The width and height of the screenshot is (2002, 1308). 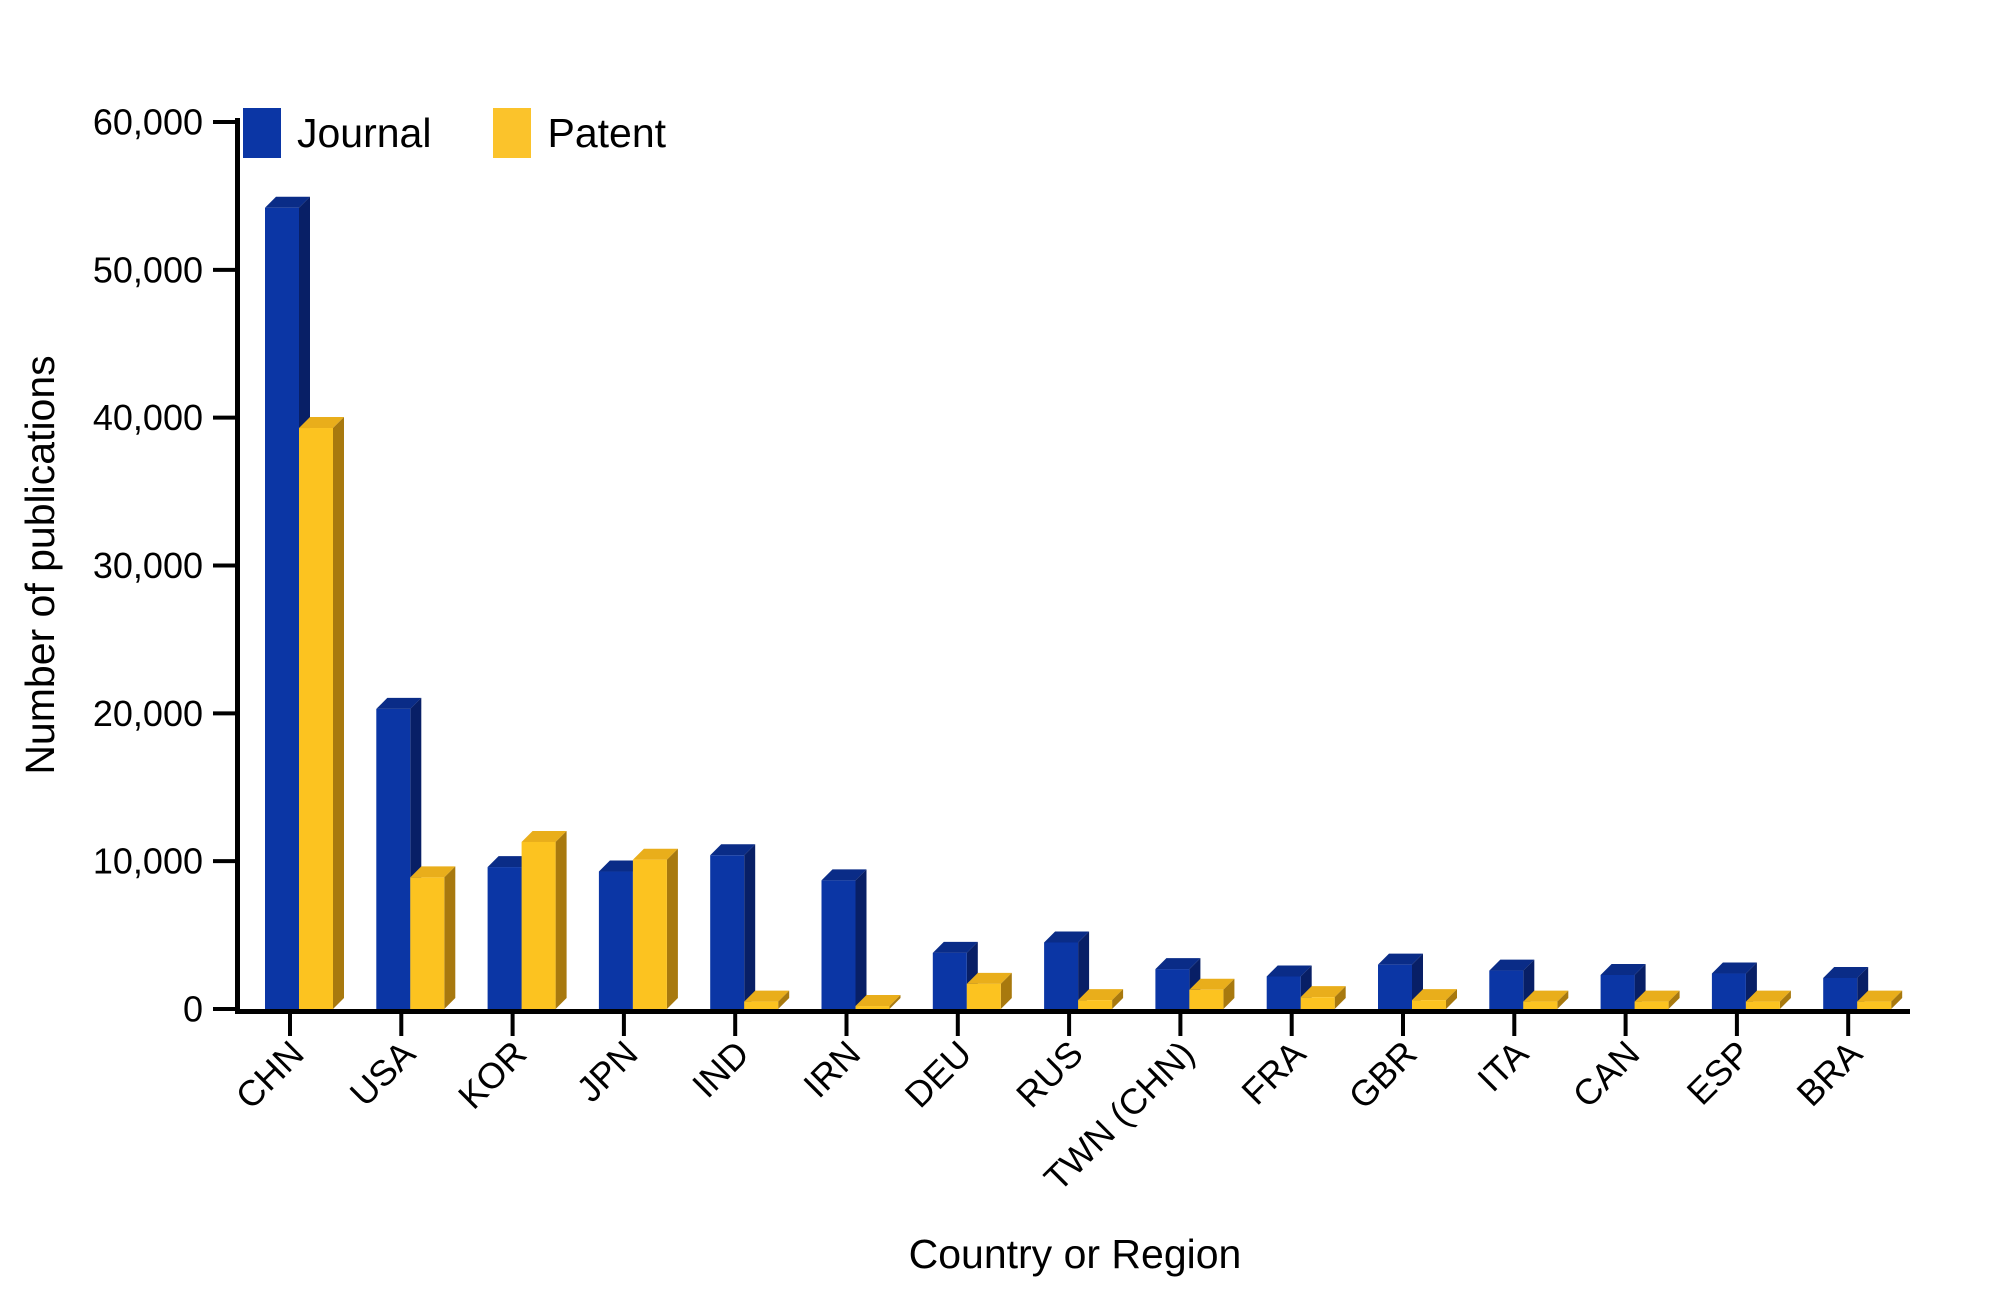 I want to click on bar-patent-deu-front, so click(x=983, y=996).